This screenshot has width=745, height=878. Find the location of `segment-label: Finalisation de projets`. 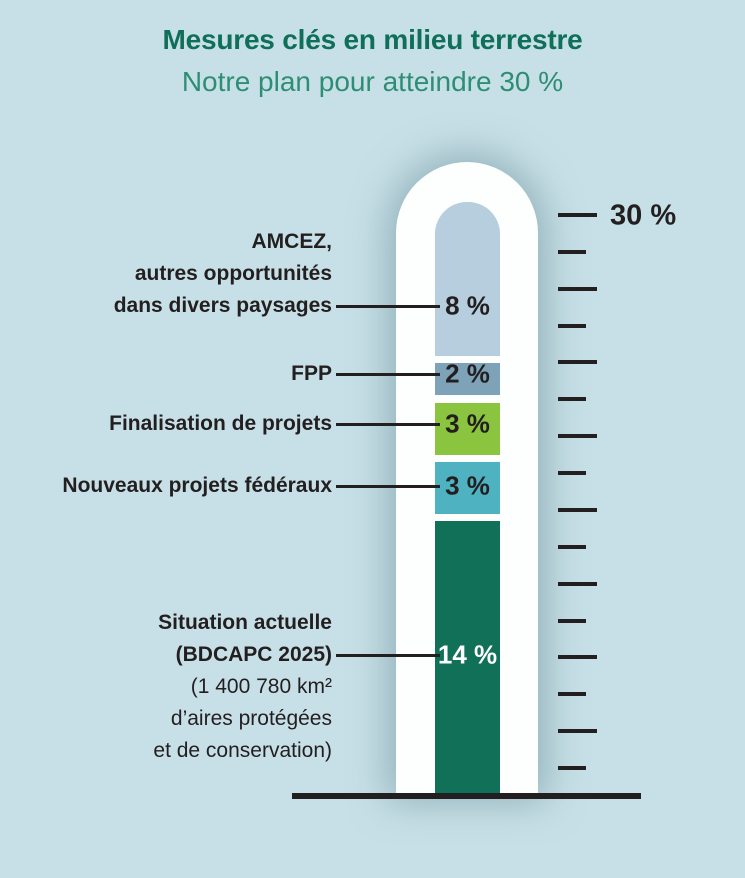

segment-label: Finalisation de projets is located at coordinates (220, 424).